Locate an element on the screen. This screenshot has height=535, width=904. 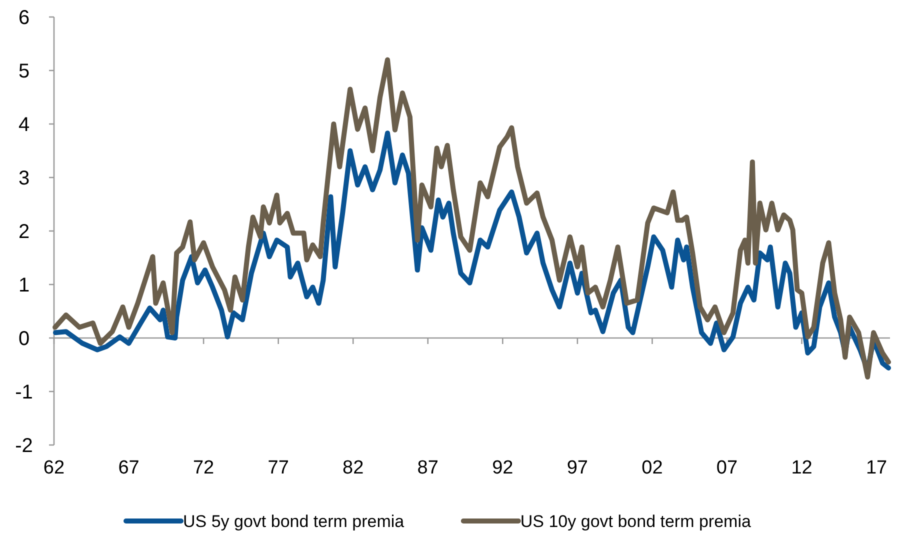
y-tick-label: 6 is located at coordinates (24, 18).